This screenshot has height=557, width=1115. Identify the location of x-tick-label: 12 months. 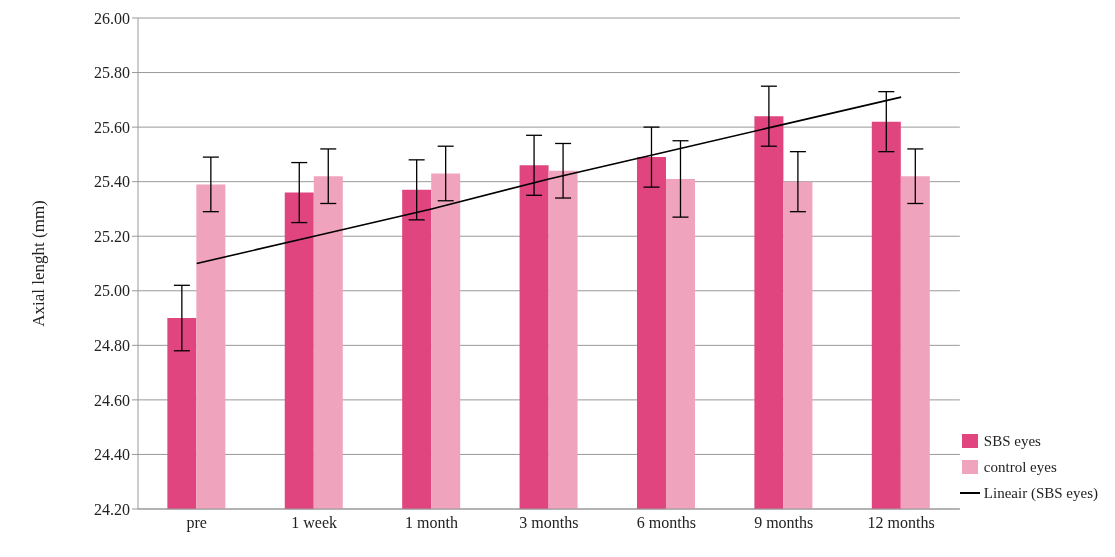
(901, 523).